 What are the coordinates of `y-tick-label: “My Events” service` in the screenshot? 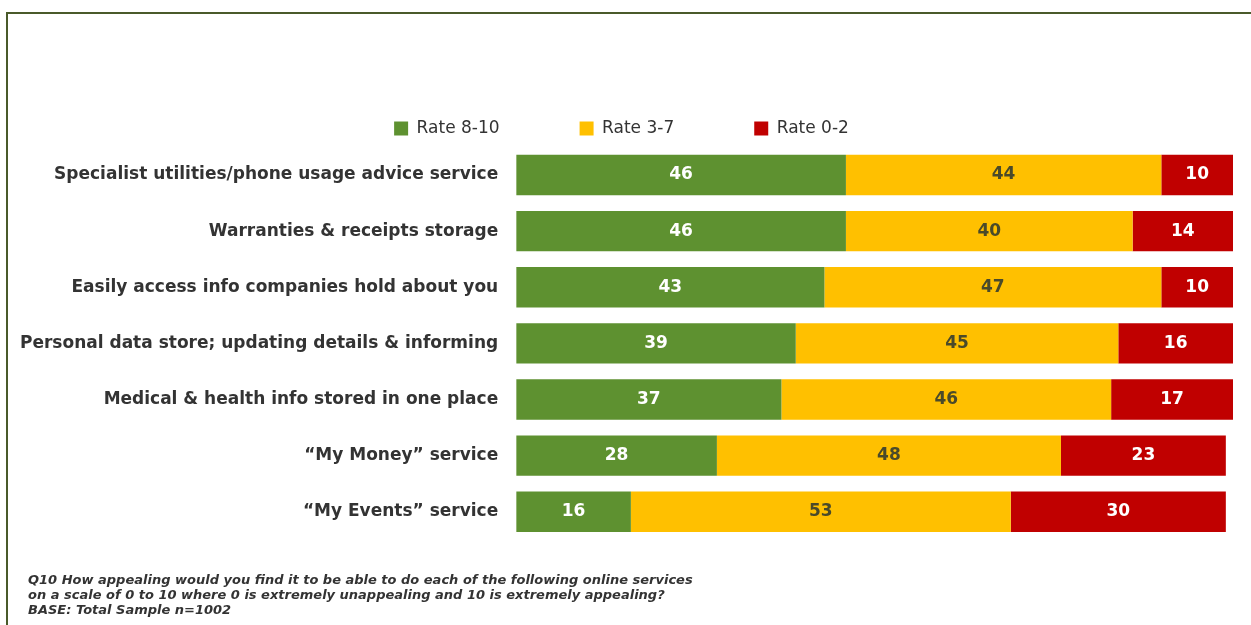 It's located at (400, 510).